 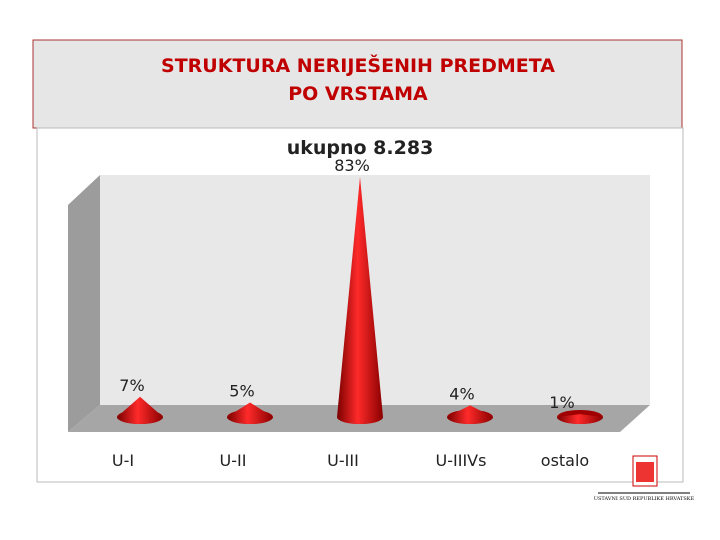 What do you see at coordinates (343, 460) in the screenshot?
I see `x-tick-label: U-III` at bounding box center [343, 460].